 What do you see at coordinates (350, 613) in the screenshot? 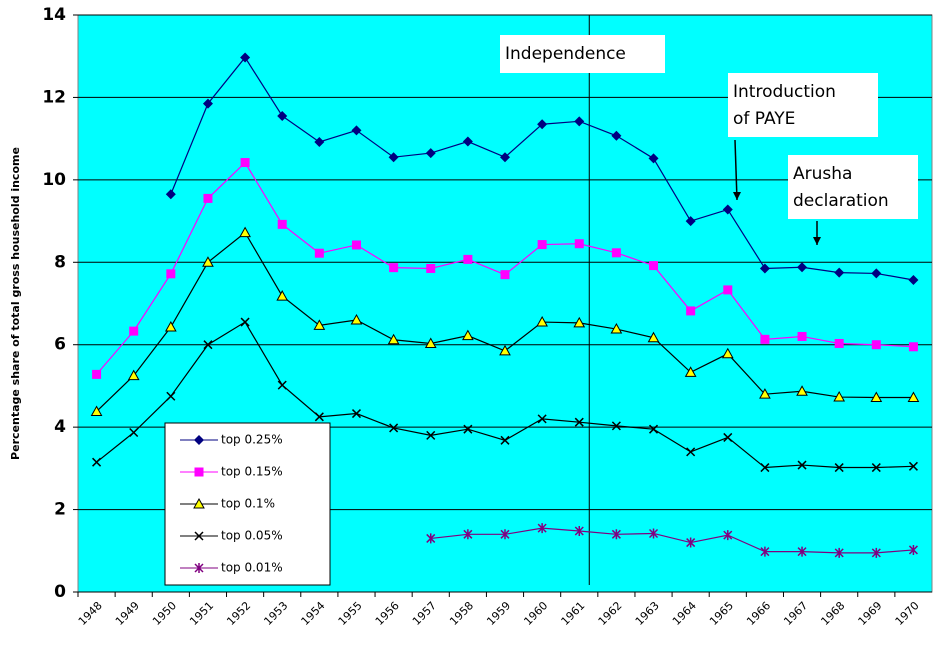
I see `x-tick-label: 1955` at bounding box center [350, 613].